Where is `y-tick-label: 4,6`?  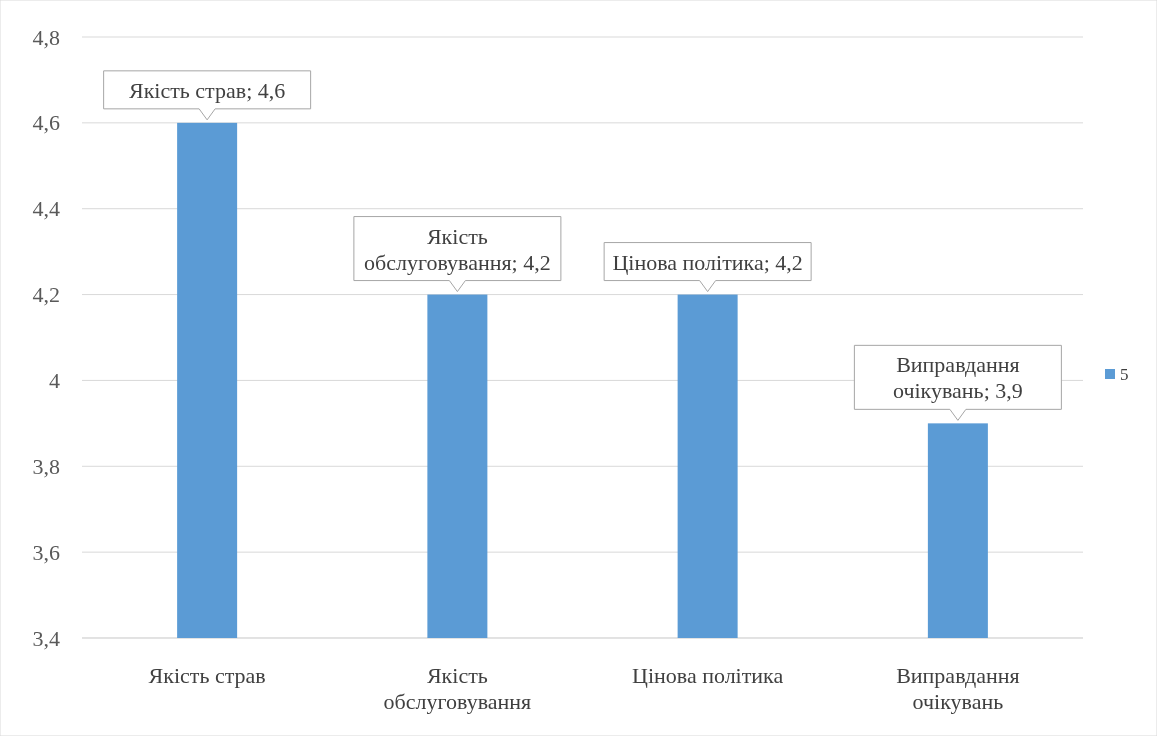
y-tick-label: 4,6 is located at coordinates (46, 123).